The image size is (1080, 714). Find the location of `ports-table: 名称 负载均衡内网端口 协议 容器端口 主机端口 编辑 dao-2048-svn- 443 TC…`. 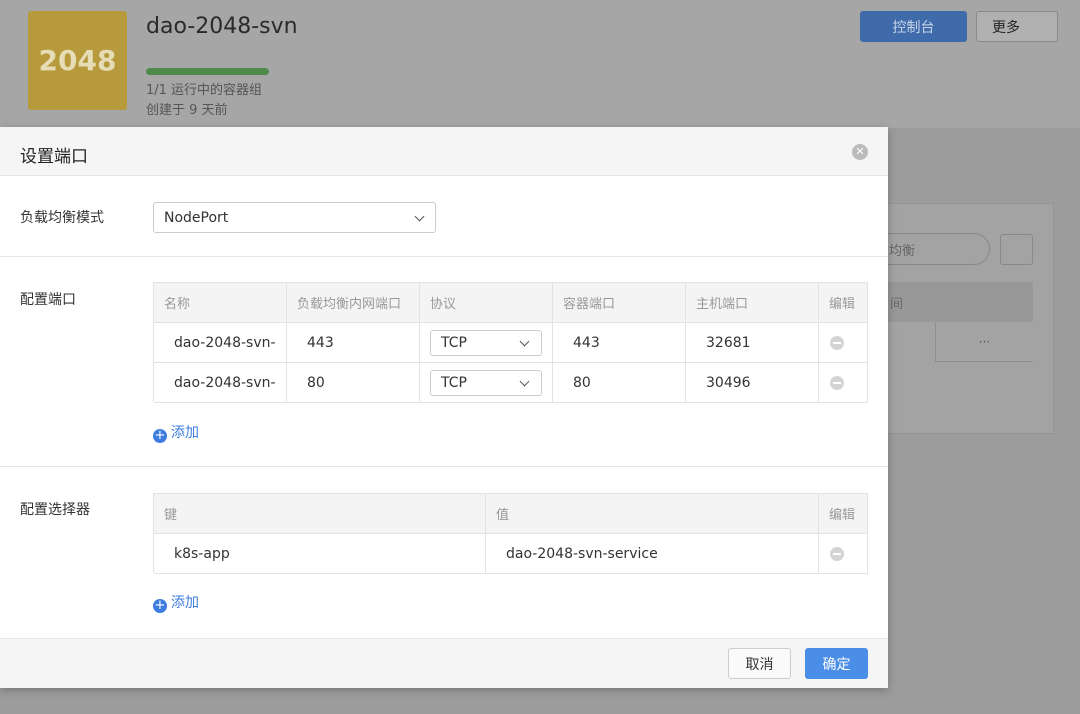

ports-table: 名称 负载均衡内网端口 协议 容器端口 主机端口 编辑 dao-2048-svn- 443 TC… is located at coordinates (510, 342).